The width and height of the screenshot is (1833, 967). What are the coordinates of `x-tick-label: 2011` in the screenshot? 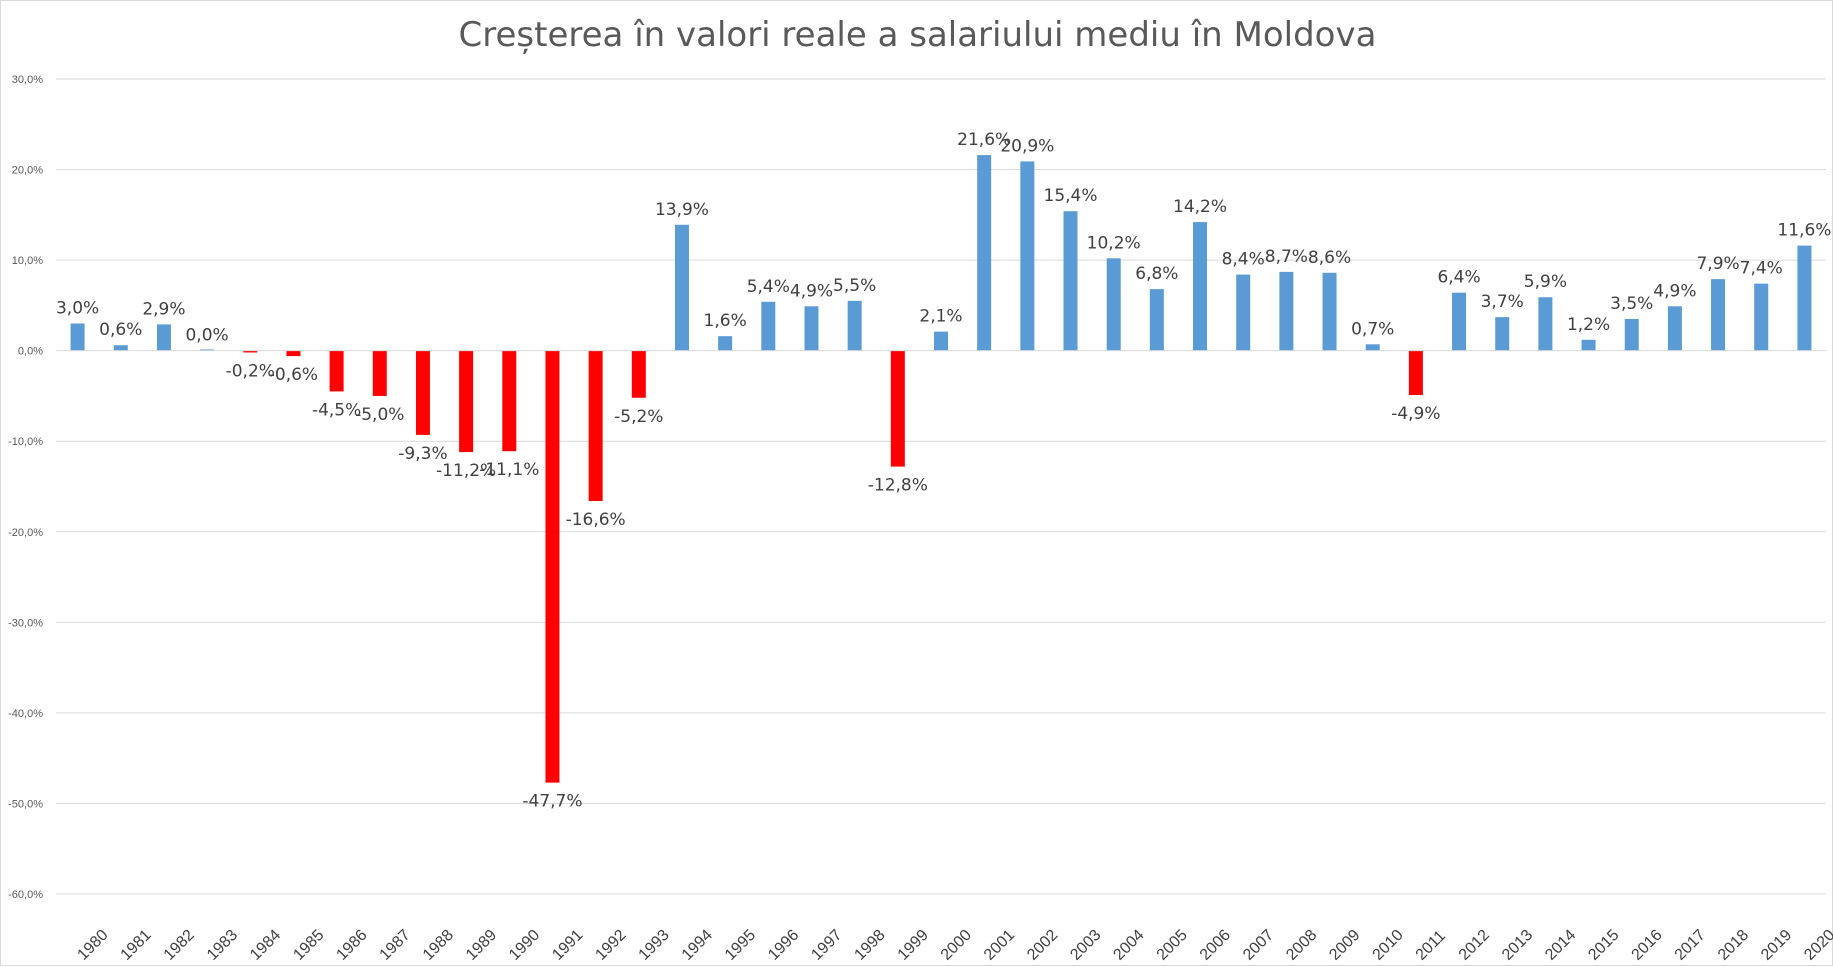 It's located at (1431, 945).